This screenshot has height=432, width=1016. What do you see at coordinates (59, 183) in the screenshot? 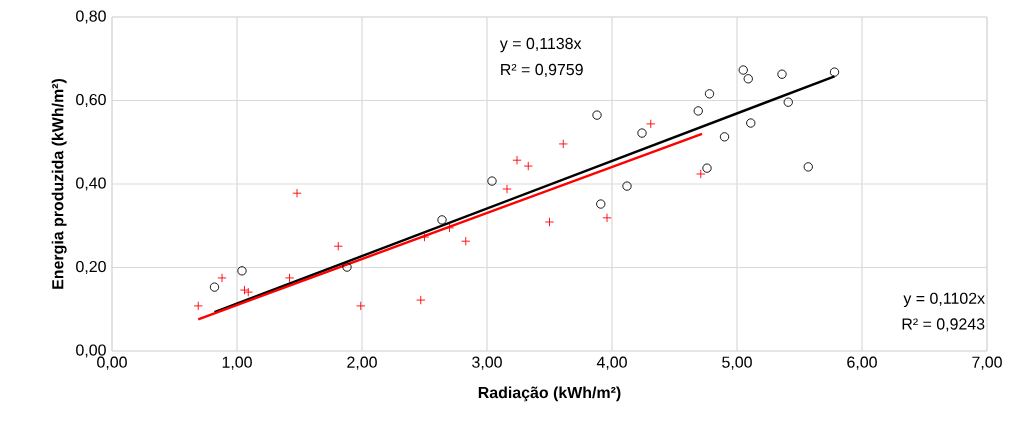
I see `y-axis-title: Energia produzida (kWh/m²)` at bounding box center [59, 183].